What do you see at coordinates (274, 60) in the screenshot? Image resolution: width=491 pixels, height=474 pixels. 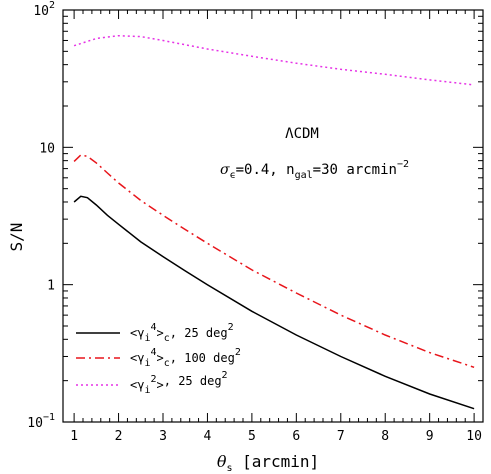 I see `series-line-s3` at bounding box center [274, 60].